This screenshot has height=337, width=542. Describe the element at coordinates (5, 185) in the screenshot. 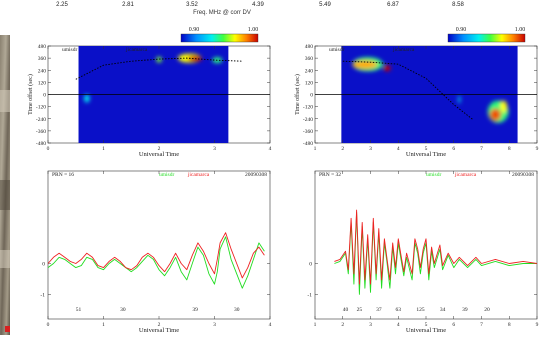

I see `photo-strip` at that location.